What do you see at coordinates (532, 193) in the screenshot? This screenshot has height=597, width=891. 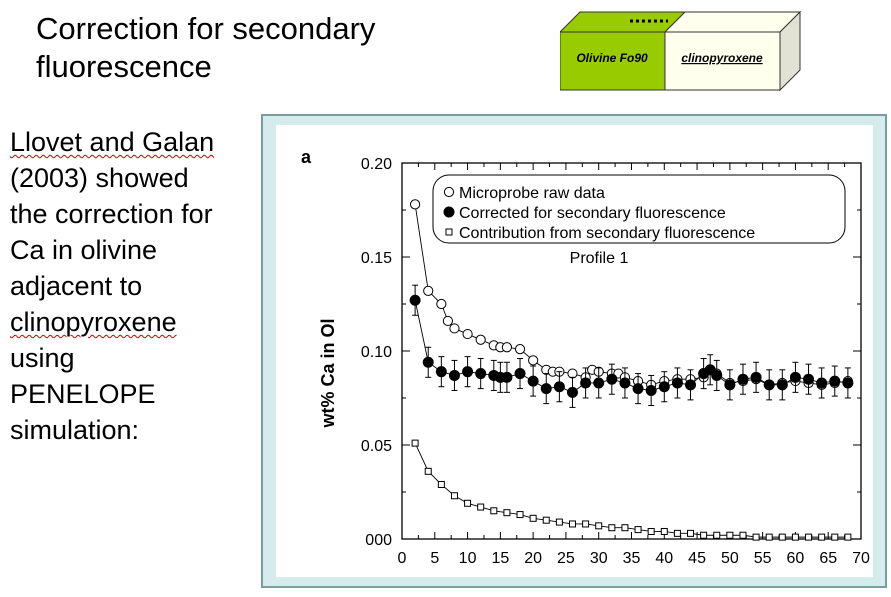 I see `legend-entry: Microprobe raw data` at bounding box center [532, 193].